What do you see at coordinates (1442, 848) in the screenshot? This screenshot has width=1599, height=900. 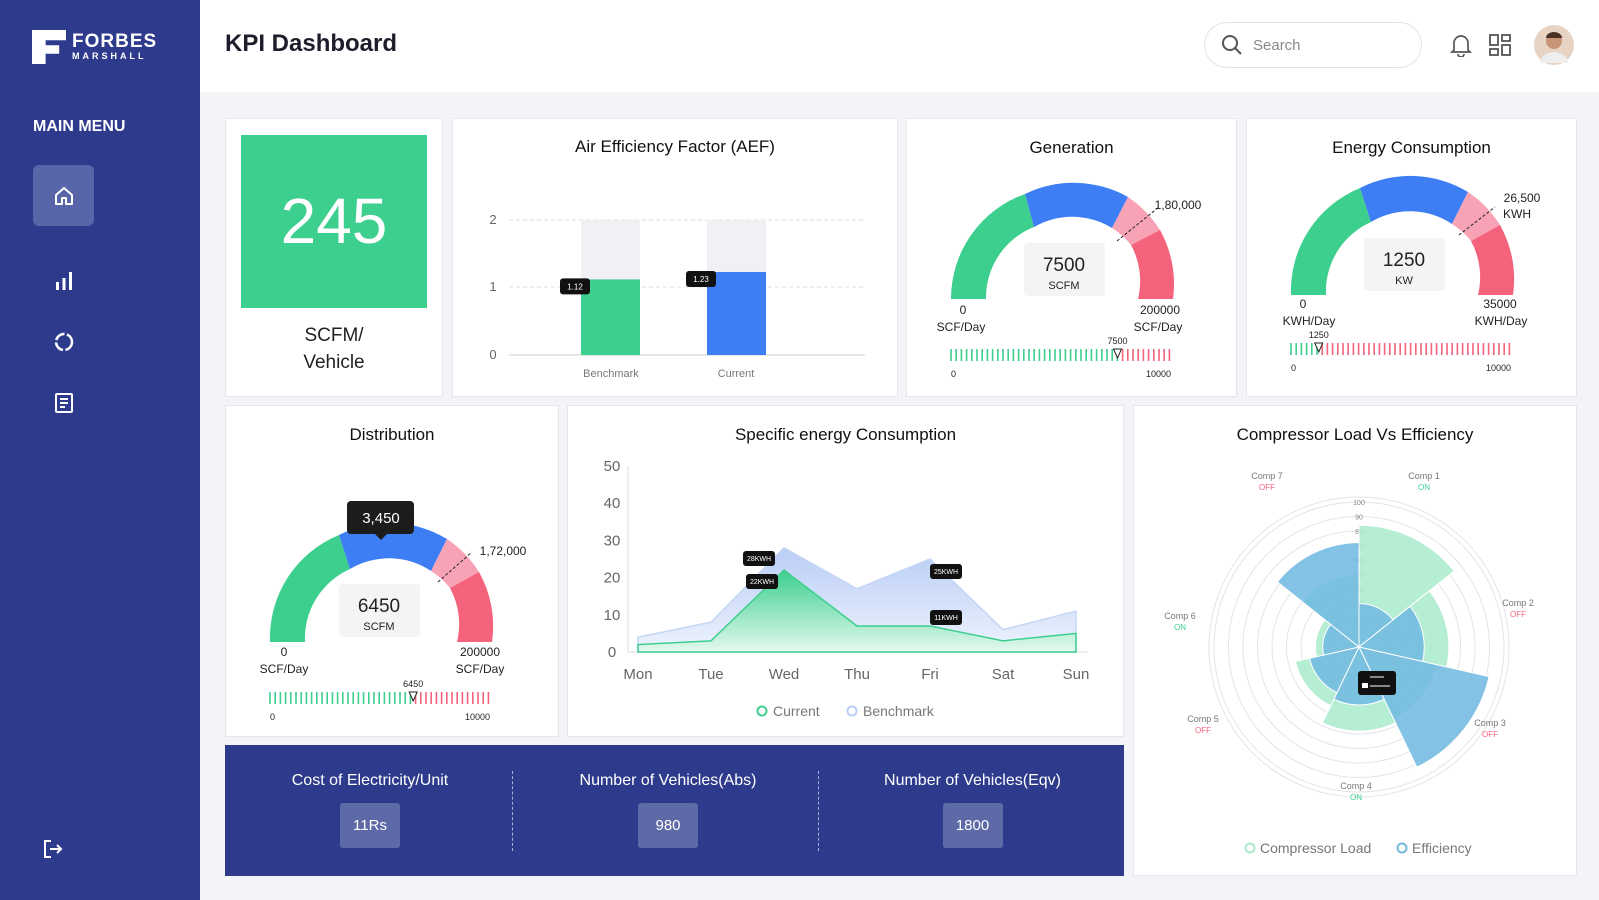 I see `compressor-legend-efficiency: Efficiency` at bounding box center [1442, 848].